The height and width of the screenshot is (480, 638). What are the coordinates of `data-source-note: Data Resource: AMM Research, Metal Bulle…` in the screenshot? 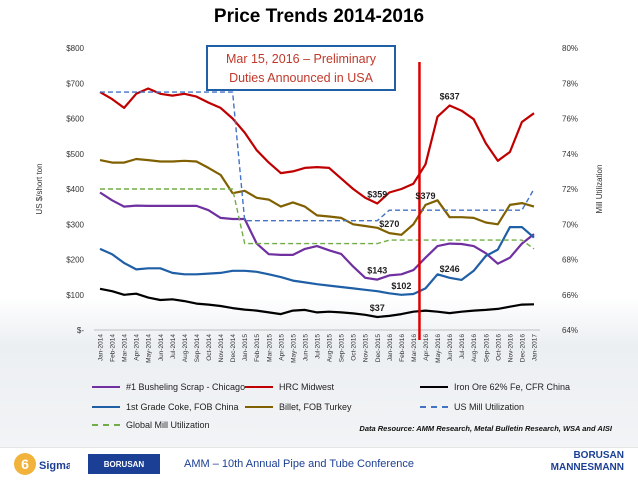 It's located at (485, 428).